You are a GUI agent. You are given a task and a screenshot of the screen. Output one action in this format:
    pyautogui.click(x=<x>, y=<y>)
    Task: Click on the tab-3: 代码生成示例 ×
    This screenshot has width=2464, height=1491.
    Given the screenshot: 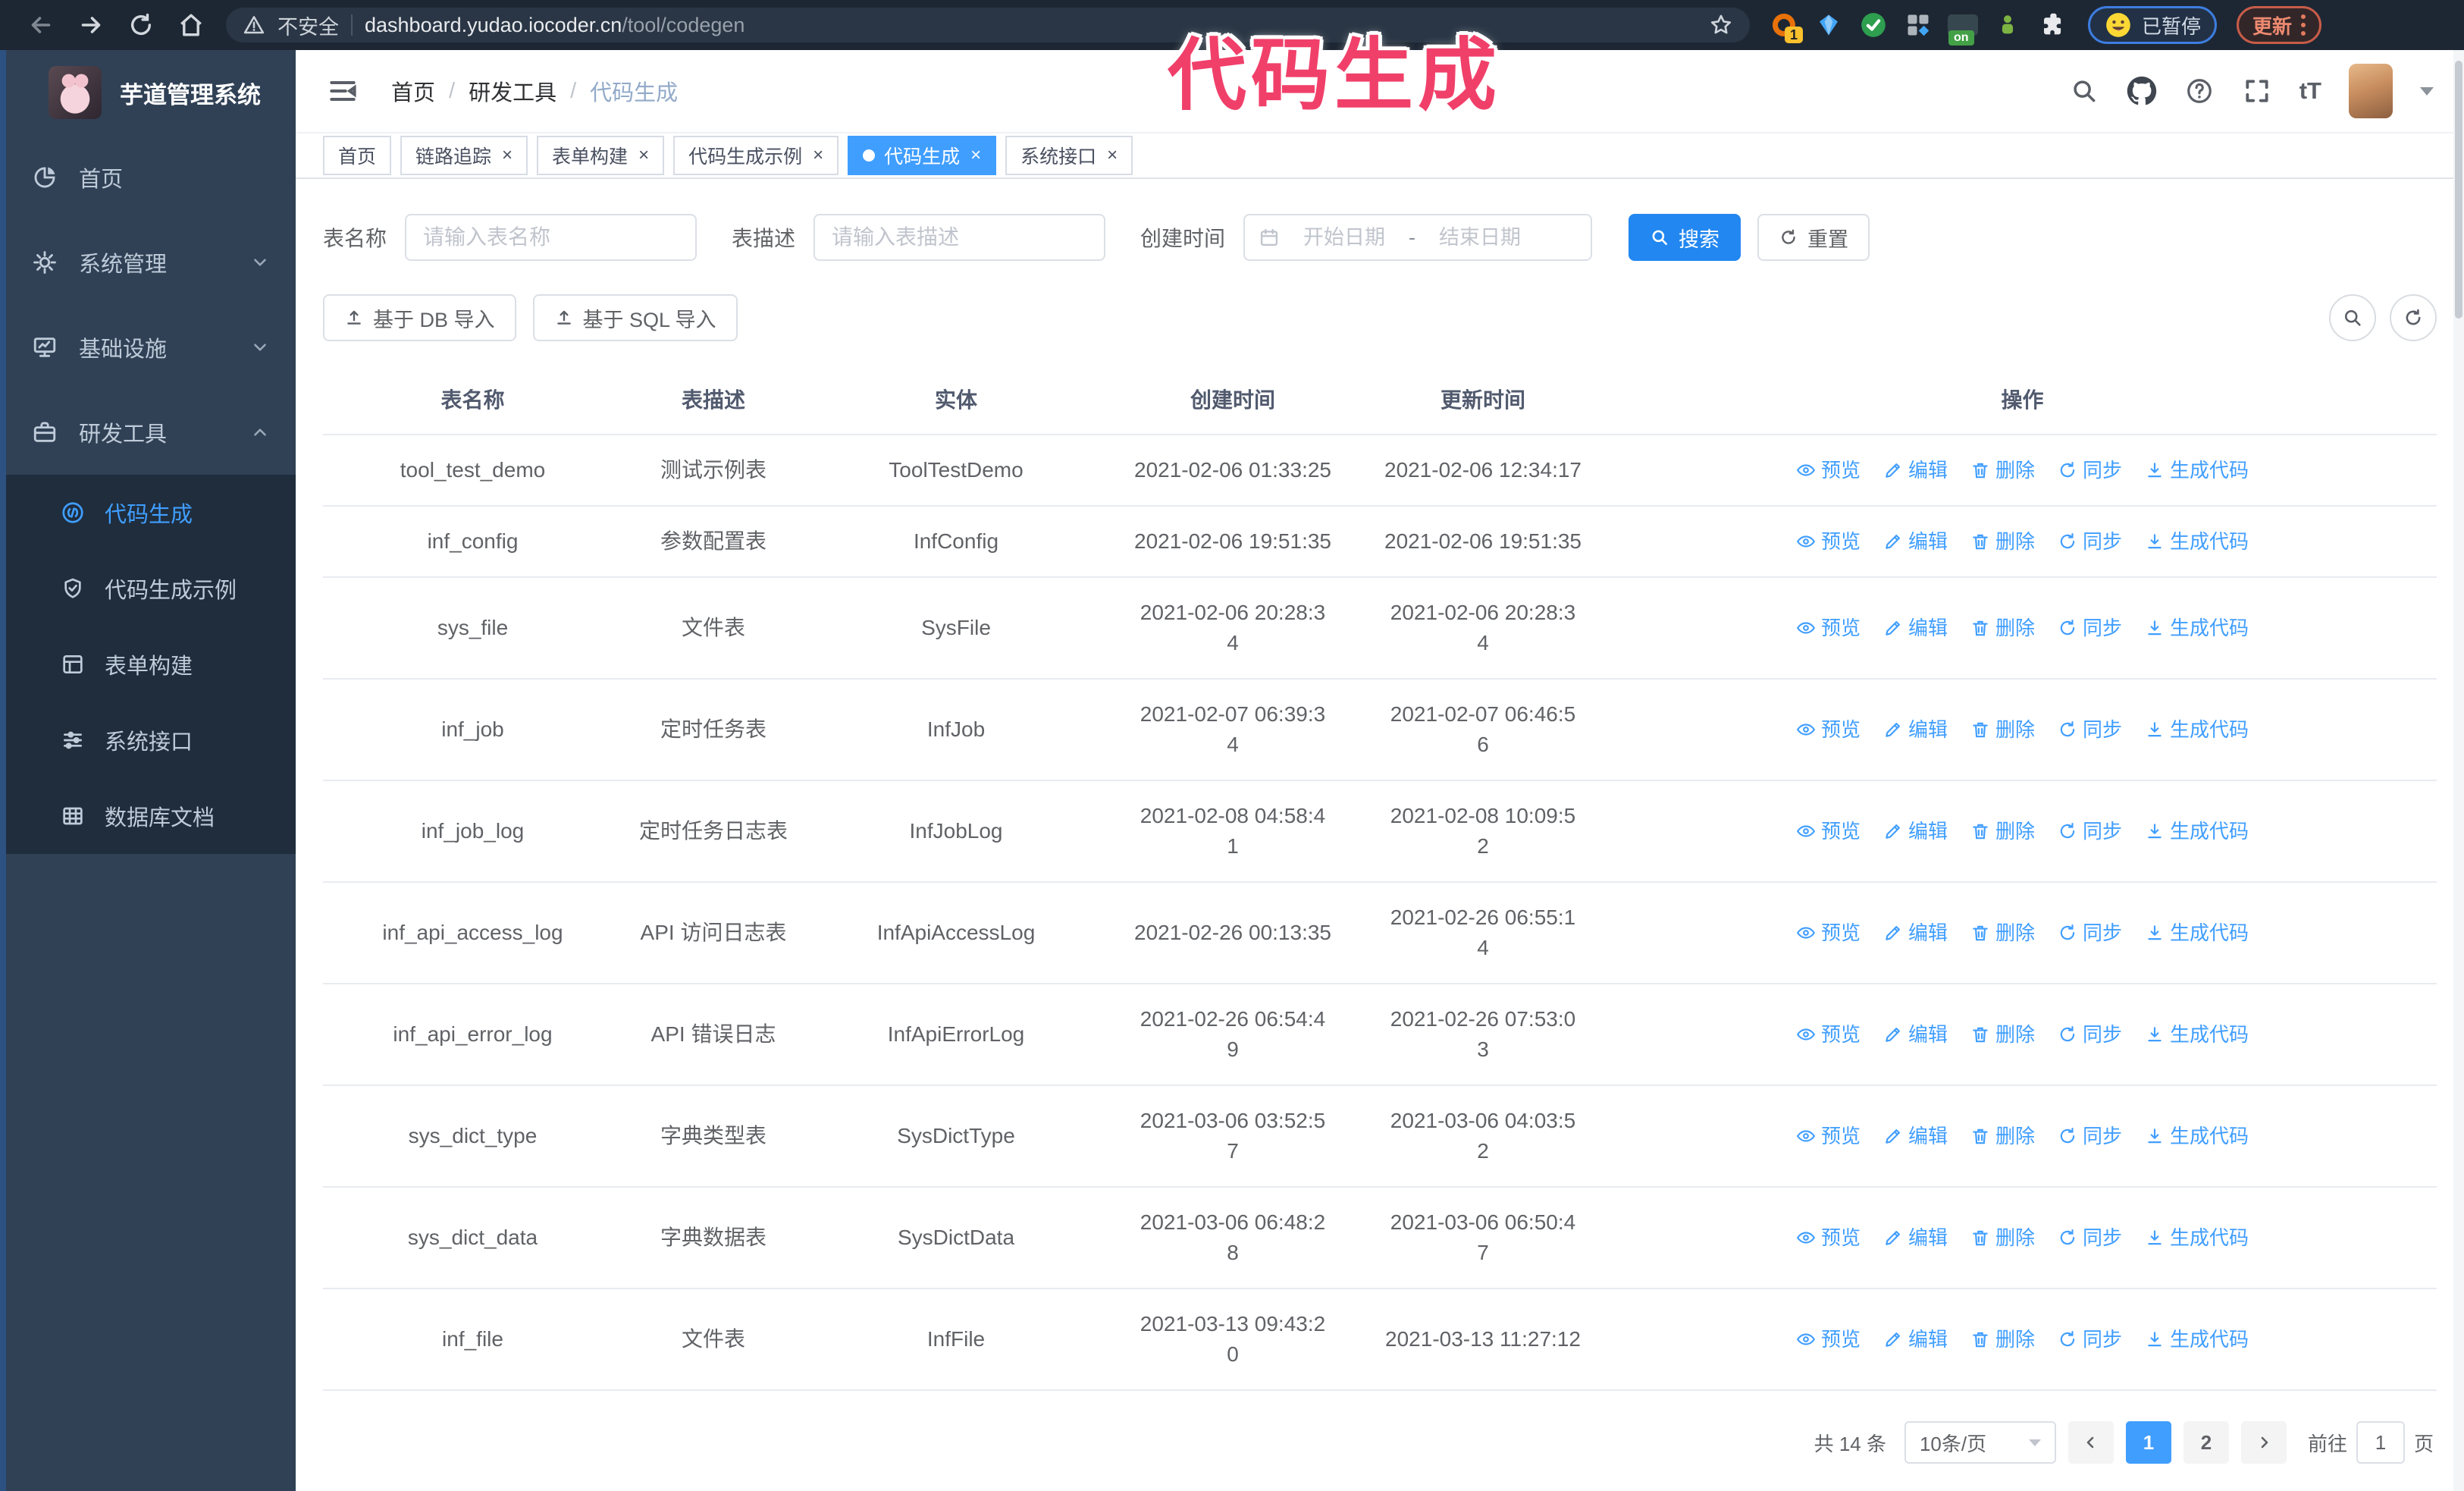 What is the action you would take?
    pyautogui.click(x=756, y=155)
    